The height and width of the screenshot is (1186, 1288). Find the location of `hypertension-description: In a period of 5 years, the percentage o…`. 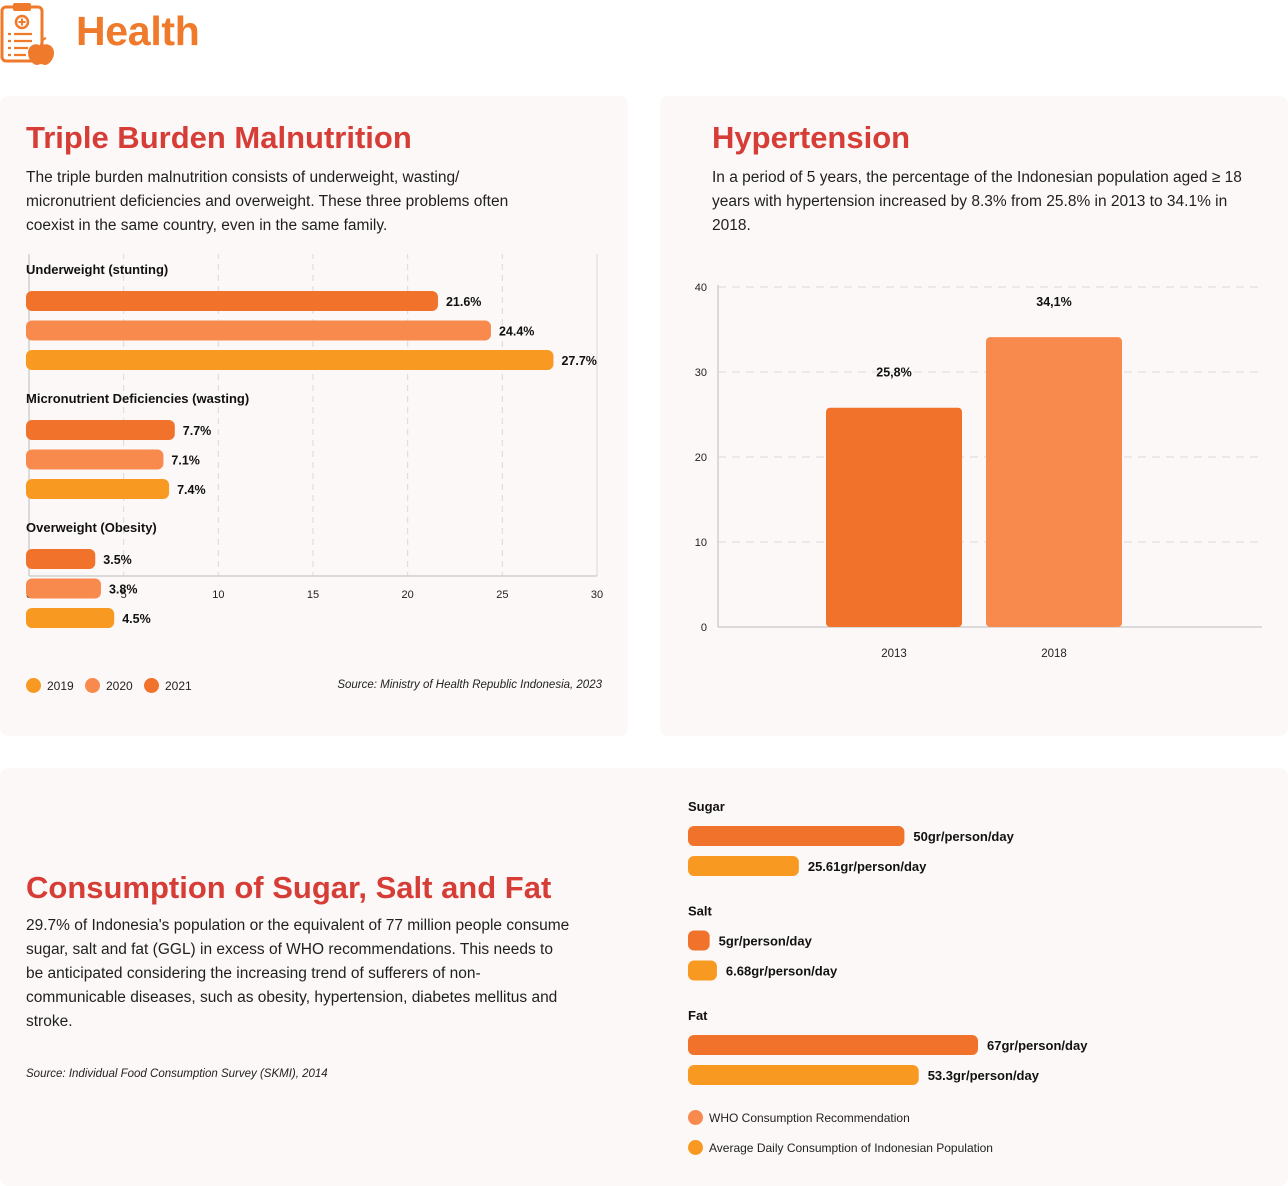

hypertension-description: In a period of 5 years, the percentage o… is located at coordinates (977, 201).